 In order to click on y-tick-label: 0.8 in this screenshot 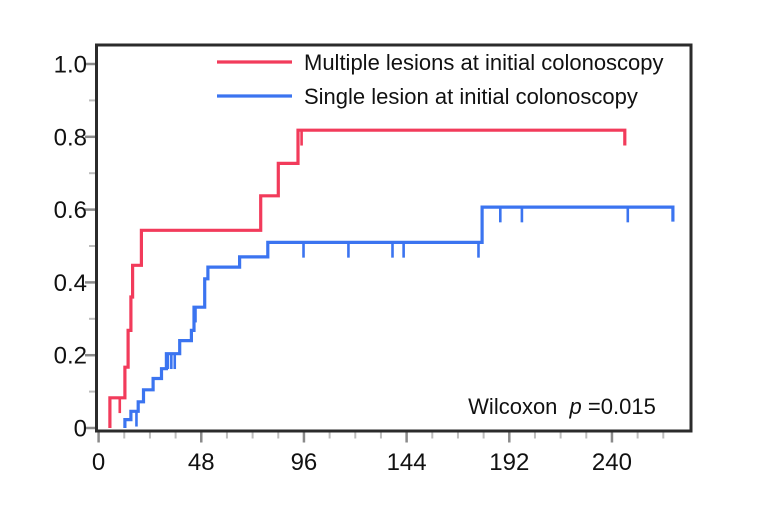, I will do `click(70, 137)`.